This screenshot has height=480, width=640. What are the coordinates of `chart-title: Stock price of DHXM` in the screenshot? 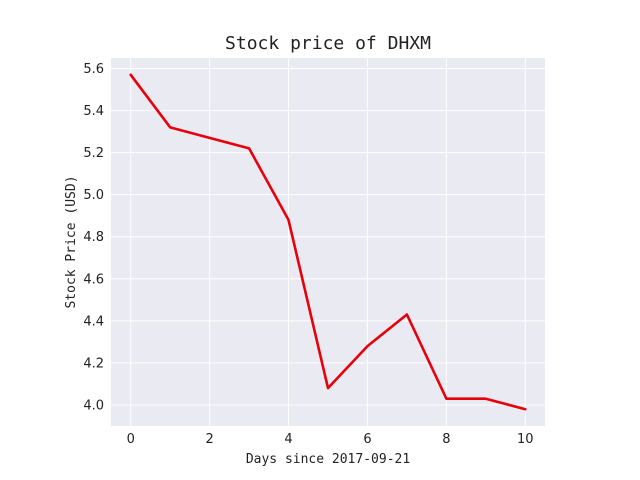 It's located at (328, 43).